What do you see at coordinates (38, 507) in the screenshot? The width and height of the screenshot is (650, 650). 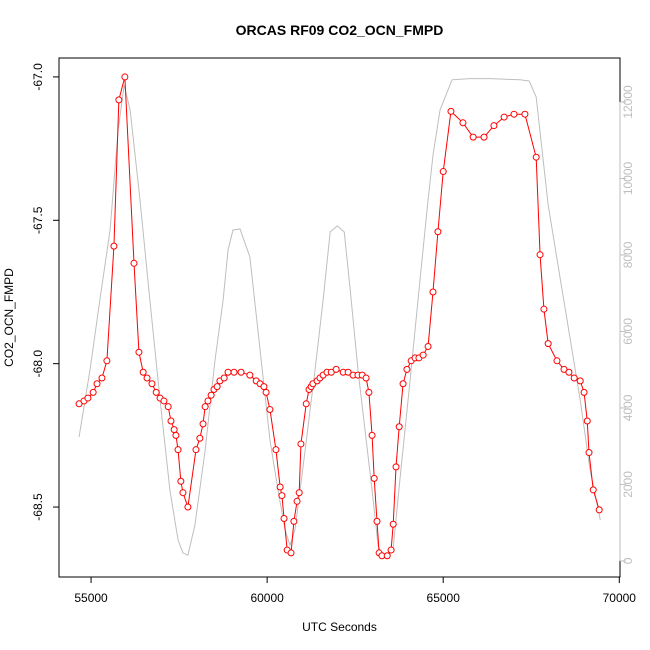 I see `y-tick-label: -68.5` at bounding box center [38, 507].